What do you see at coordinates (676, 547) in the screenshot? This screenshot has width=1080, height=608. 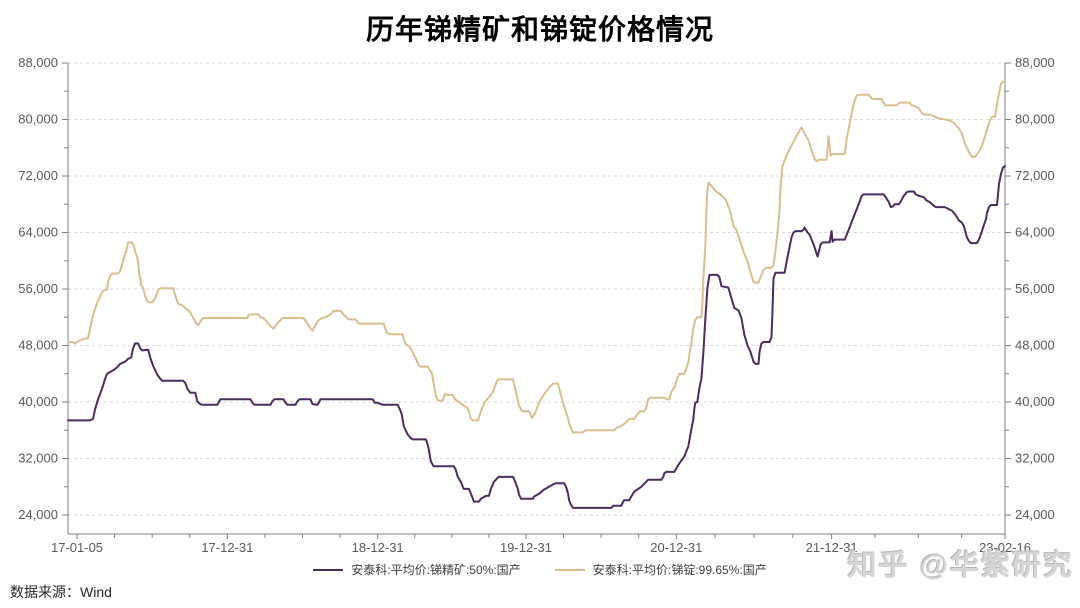 I see `svg-text: 20-12-31` at bounding box center [676, 547].